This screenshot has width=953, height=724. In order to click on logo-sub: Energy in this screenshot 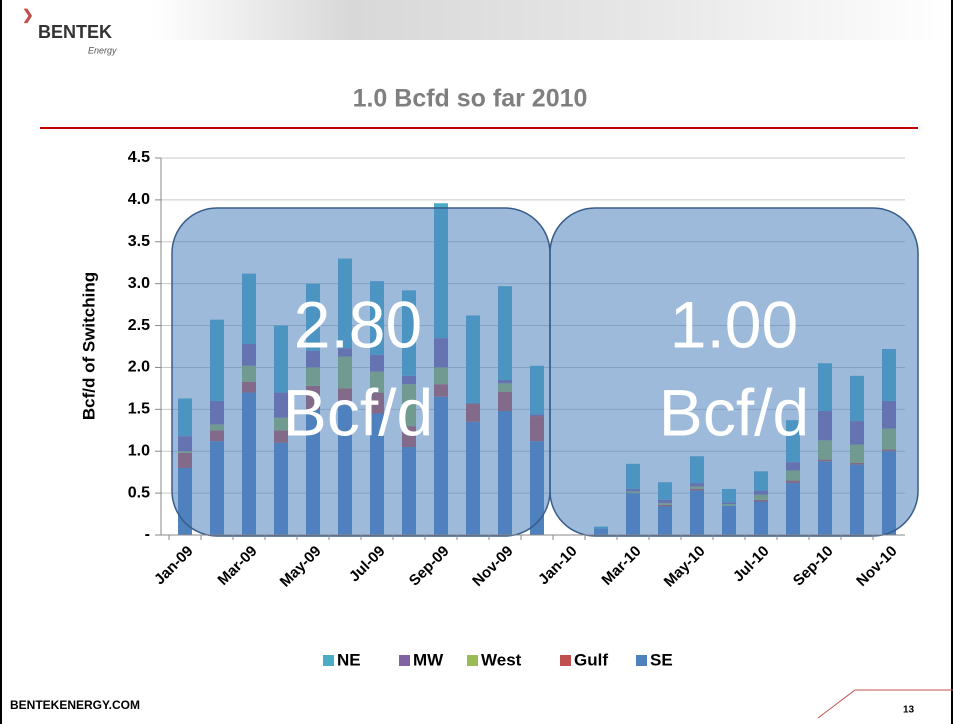, I will do `click(102, 50)`.